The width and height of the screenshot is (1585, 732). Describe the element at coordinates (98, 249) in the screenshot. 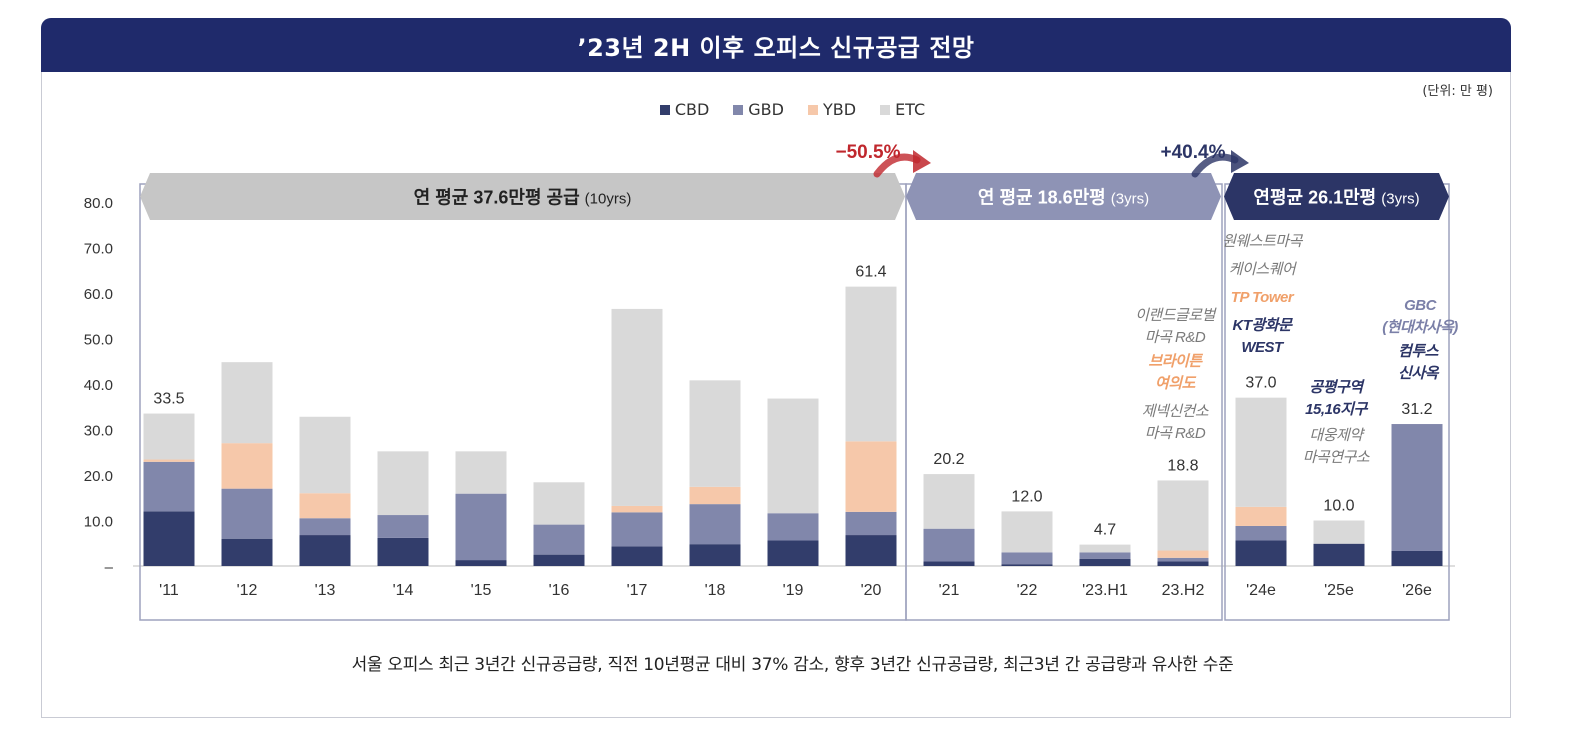

I see `y-tick-label: 70.0` at that location.